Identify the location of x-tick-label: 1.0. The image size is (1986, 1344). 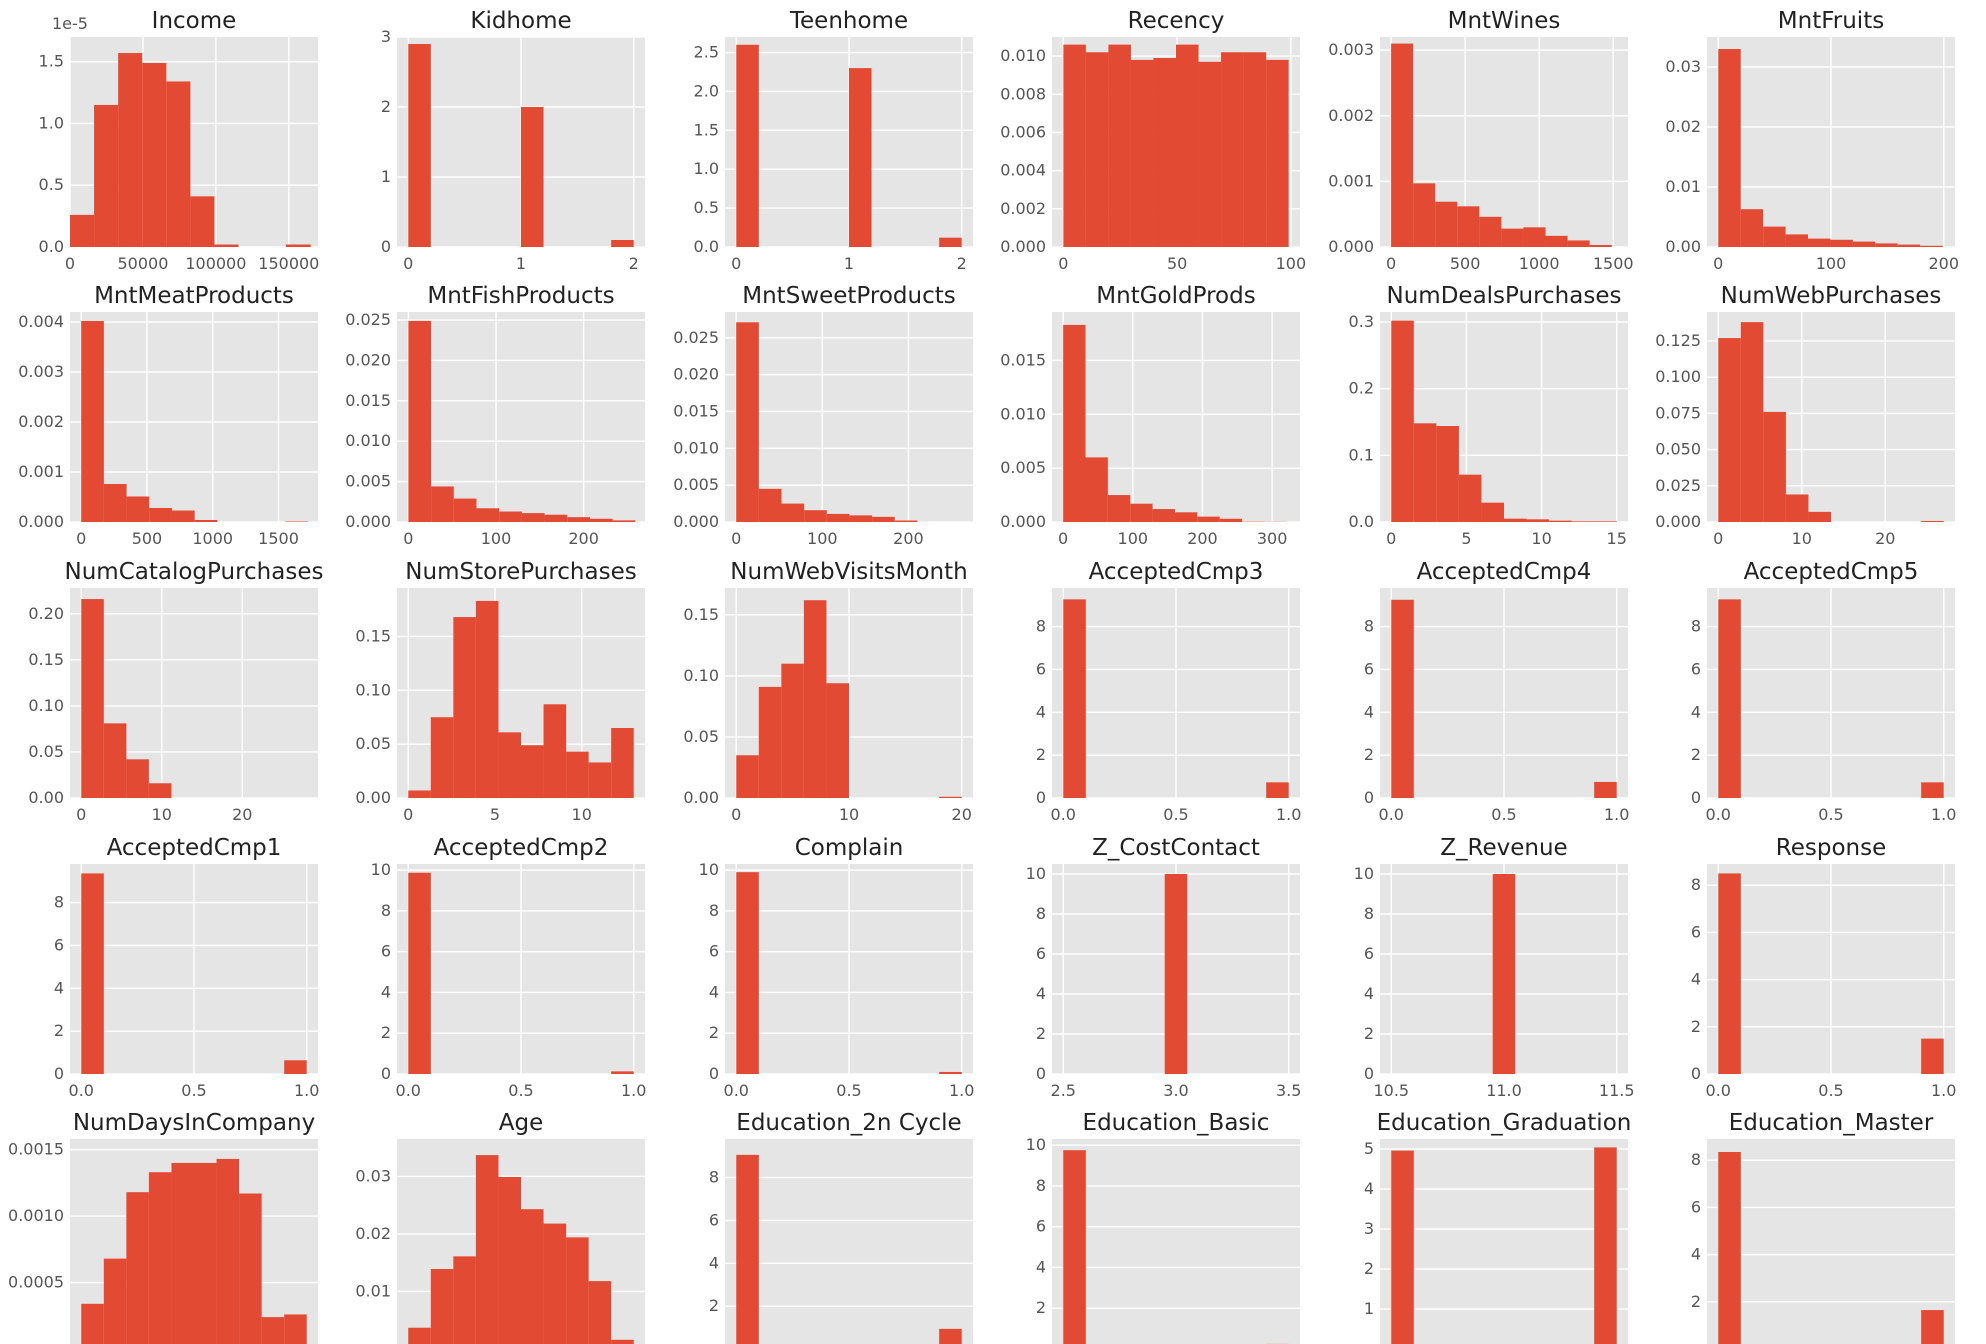
(633, 1090).